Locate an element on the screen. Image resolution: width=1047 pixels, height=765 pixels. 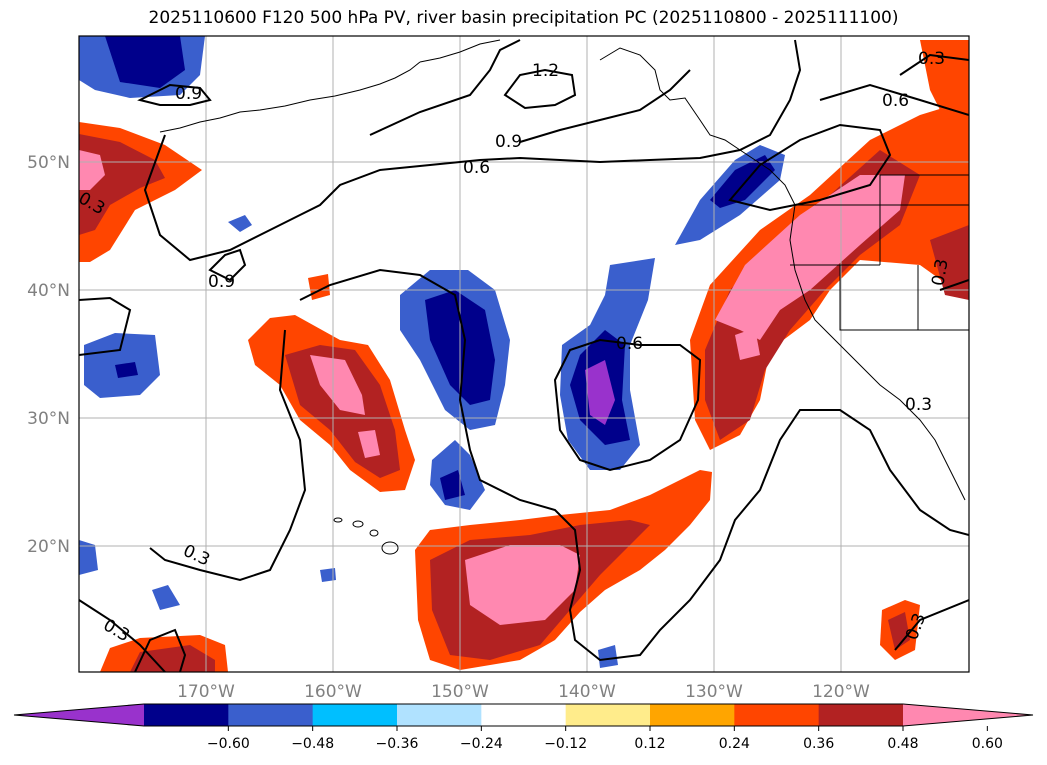
positive-anomaly-southwest is located at coordinates (164, 653).